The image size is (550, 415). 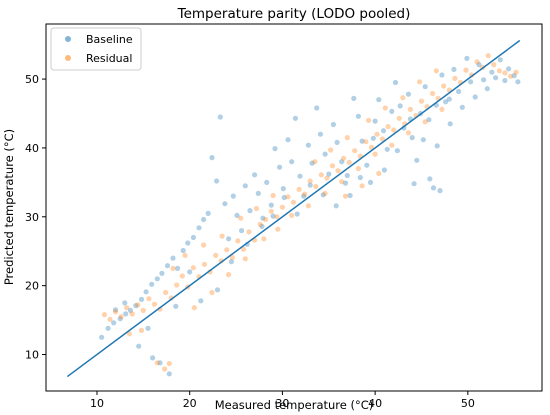 I want to click on y-tick-label: 10, so click(x=32, y=355).